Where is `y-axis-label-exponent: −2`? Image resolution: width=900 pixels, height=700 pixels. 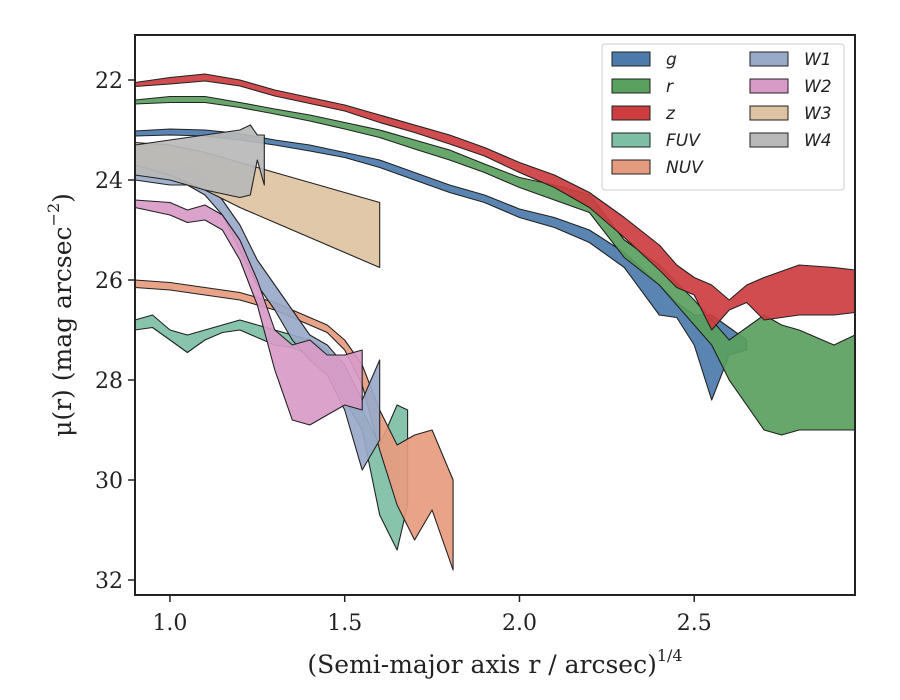
y-axis-label-exponent: −2 is located at coordinates (53, 215).